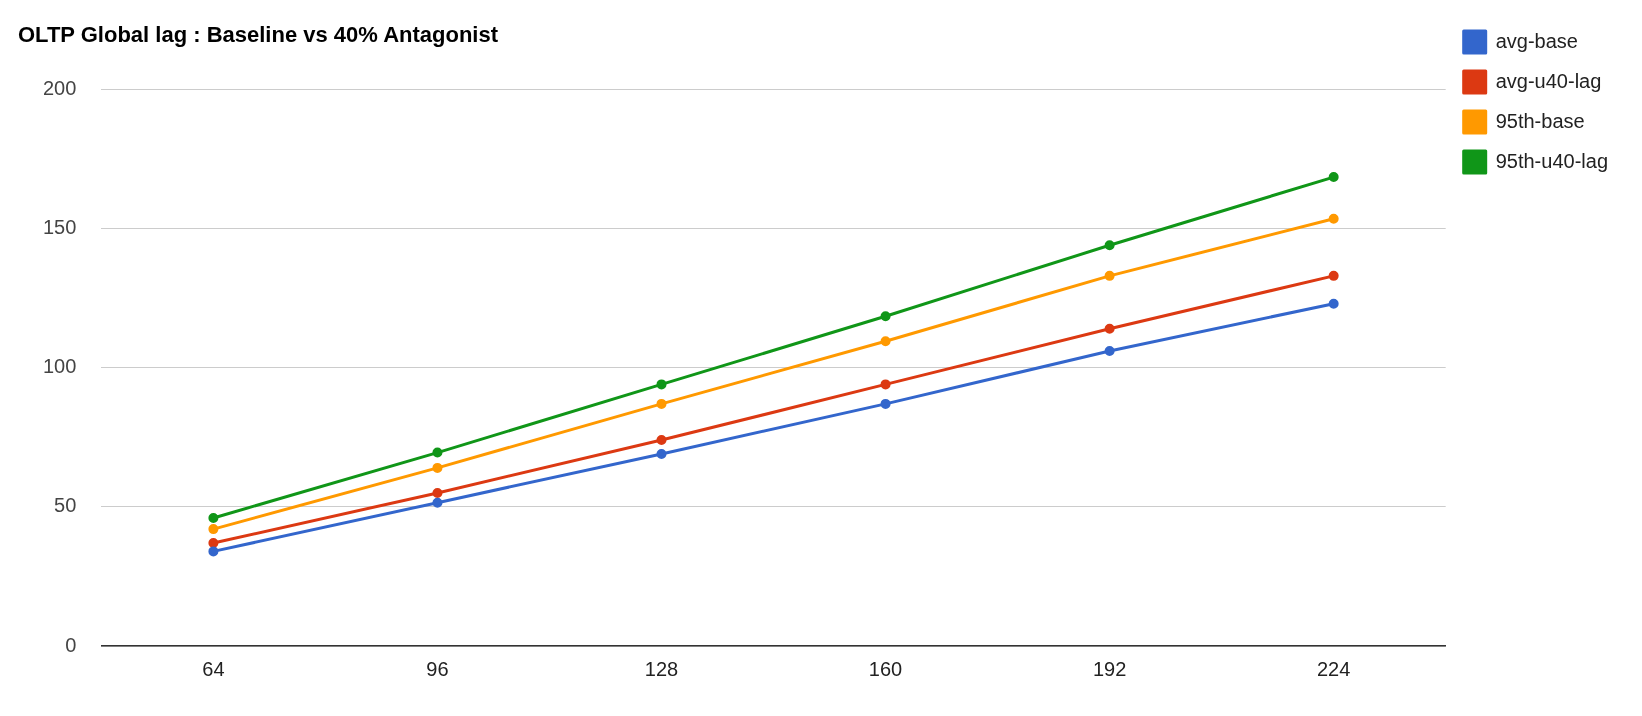 The width and height of the screenshot is (1642, 716). I want to click on x-tick-label: 192, so click(1109, 668).